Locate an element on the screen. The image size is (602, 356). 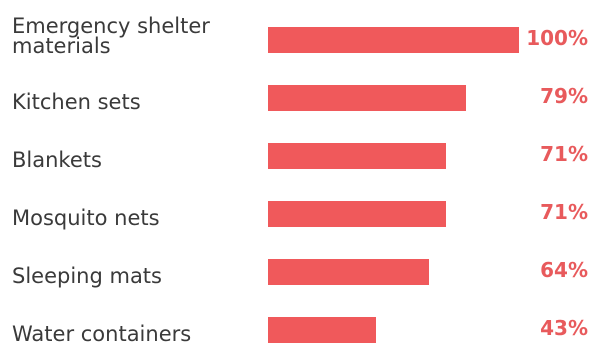
category-label: Sleeping mats is located at coordinates (87, 276).